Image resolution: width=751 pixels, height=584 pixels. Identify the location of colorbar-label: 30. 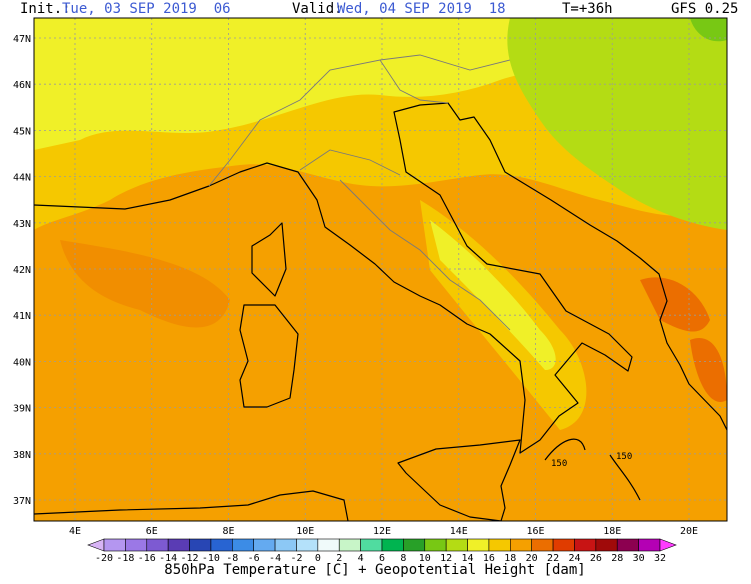
(639, 558).